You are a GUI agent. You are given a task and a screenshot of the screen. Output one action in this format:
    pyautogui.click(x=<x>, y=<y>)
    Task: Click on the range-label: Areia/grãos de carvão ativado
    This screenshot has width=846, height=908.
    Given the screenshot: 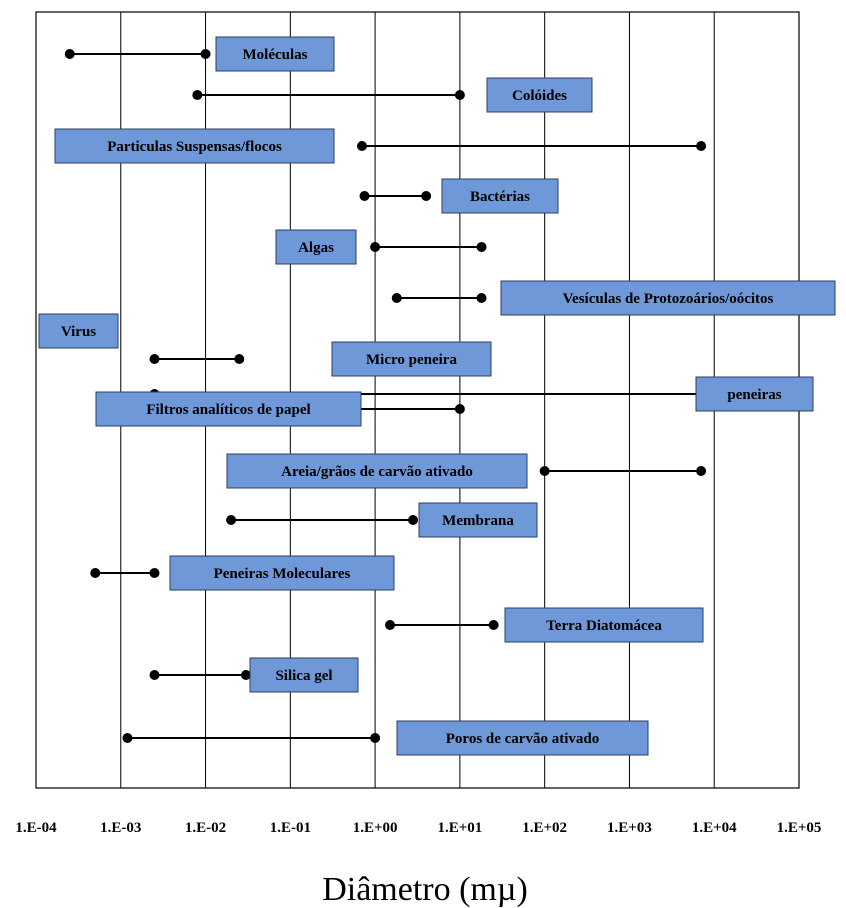 What is the action you would take?
    pyautogui.click(x=377, y=472)
    